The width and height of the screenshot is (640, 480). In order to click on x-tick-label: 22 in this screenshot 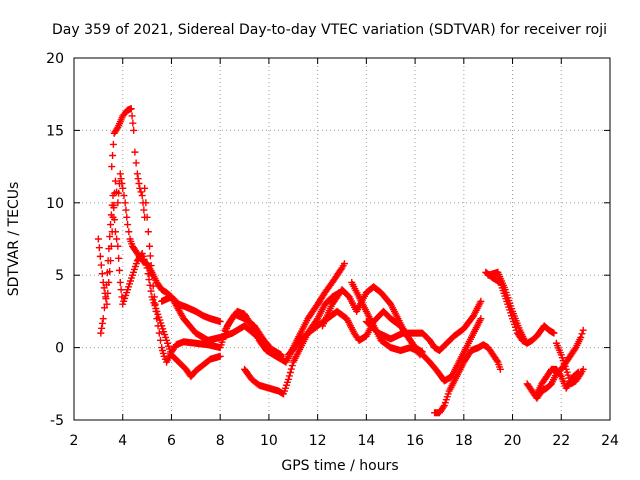, I will do `click(561, 441)`.